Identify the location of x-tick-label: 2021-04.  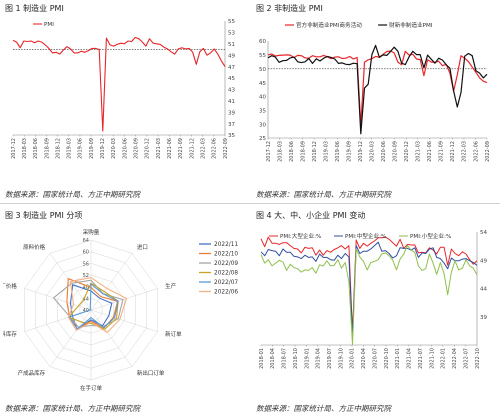
(410, 358).